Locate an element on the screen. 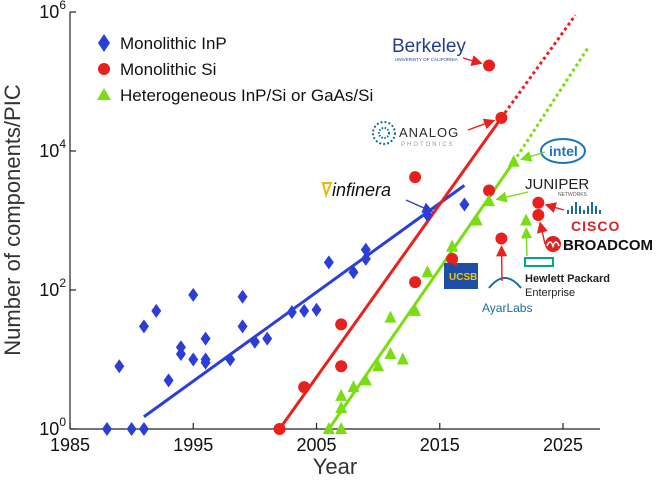  x-tick-label: 2025 is located at coordinates (563, 445).